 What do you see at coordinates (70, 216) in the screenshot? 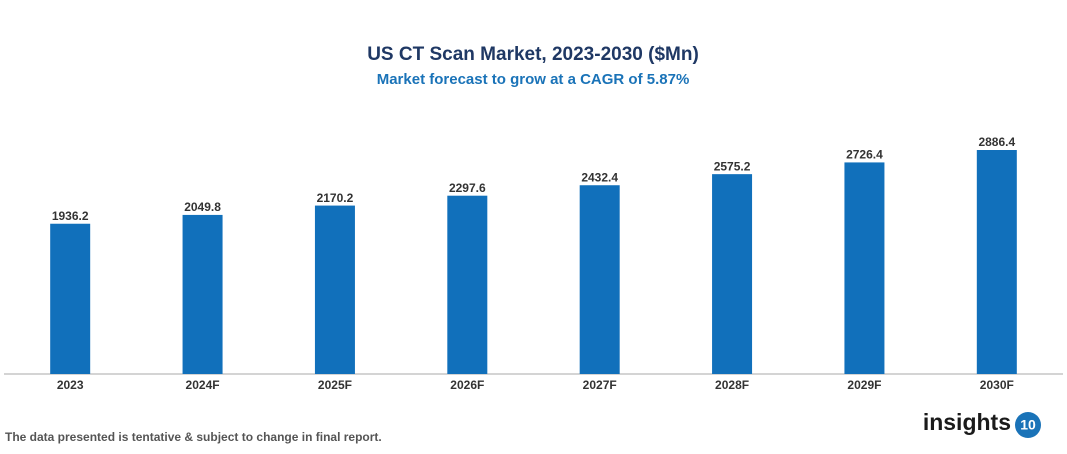
I see `value-label: 1936.2` at bounding box center [70, 216].